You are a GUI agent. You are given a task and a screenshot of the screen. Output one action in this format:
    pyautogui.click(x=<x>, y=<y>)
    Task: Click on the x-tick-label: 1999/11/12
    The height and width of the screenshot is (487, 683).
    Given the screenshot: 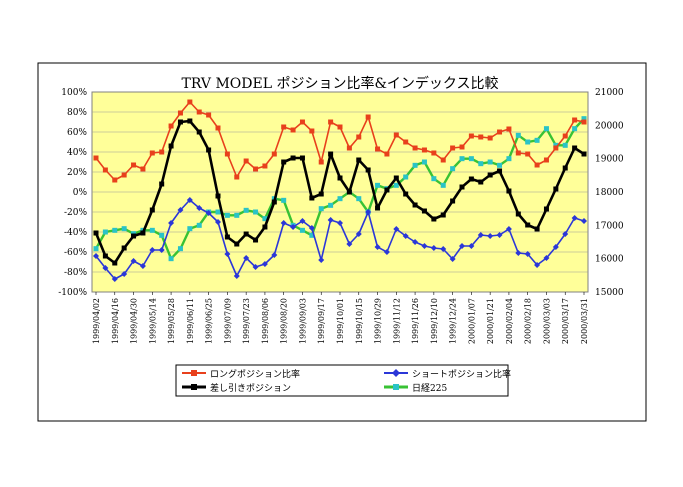 What is the action you would take?
    pyautogui.click(x=396, y=321)
    